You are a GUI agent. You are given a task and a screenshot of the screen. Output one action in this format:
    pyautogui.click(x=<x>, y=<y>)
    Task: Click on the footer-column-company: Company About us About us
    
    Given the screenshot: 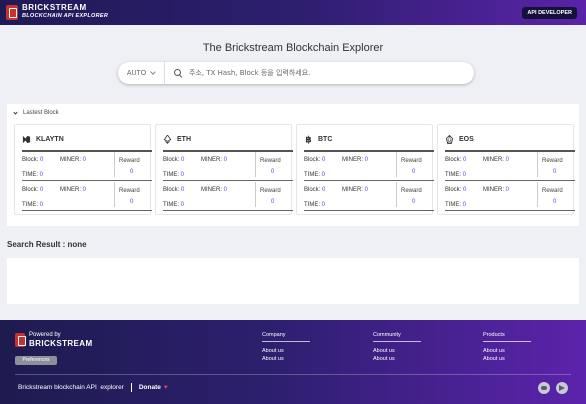 What is the action you would take?
    pyautogui.click(x=286, y=347)
    